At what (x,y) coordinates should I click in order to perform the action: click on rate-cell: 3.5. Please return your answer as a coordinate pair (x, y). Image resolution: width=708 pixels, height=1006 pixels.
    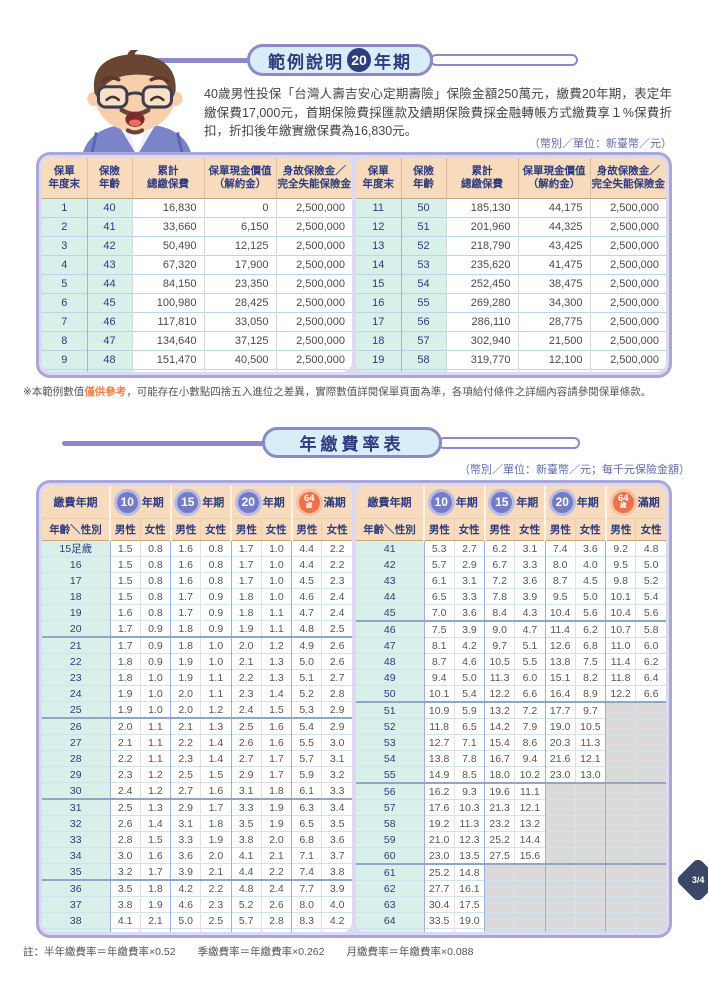
    Looking at the image, I should click on (125, 888).